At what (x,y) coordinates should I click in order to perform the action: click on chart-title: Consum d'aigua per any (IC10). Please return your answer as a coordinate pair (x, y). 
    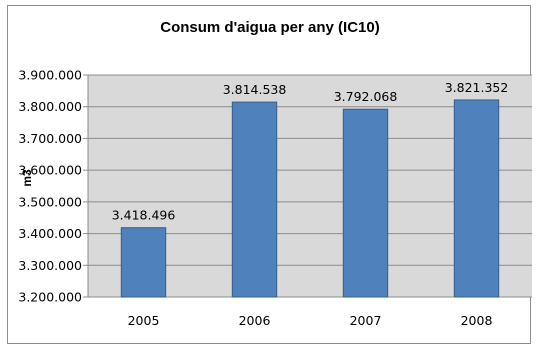
    Looking at the image, I should click on (270, 27).